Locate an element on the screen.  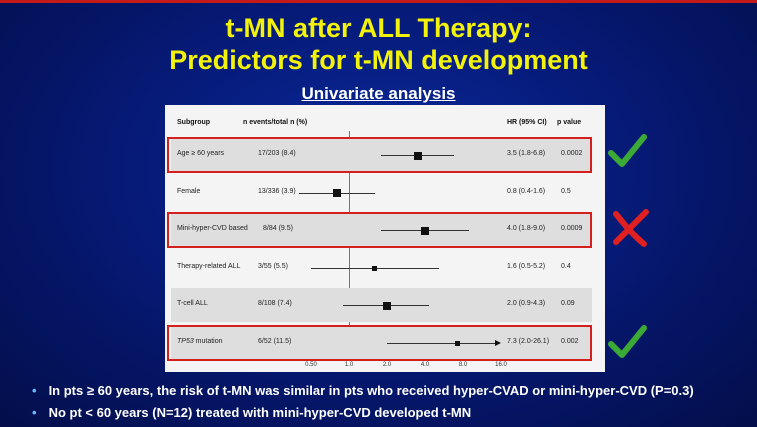
row-n-events: 8/108 (7.4) is located at coordinates (275, 303).